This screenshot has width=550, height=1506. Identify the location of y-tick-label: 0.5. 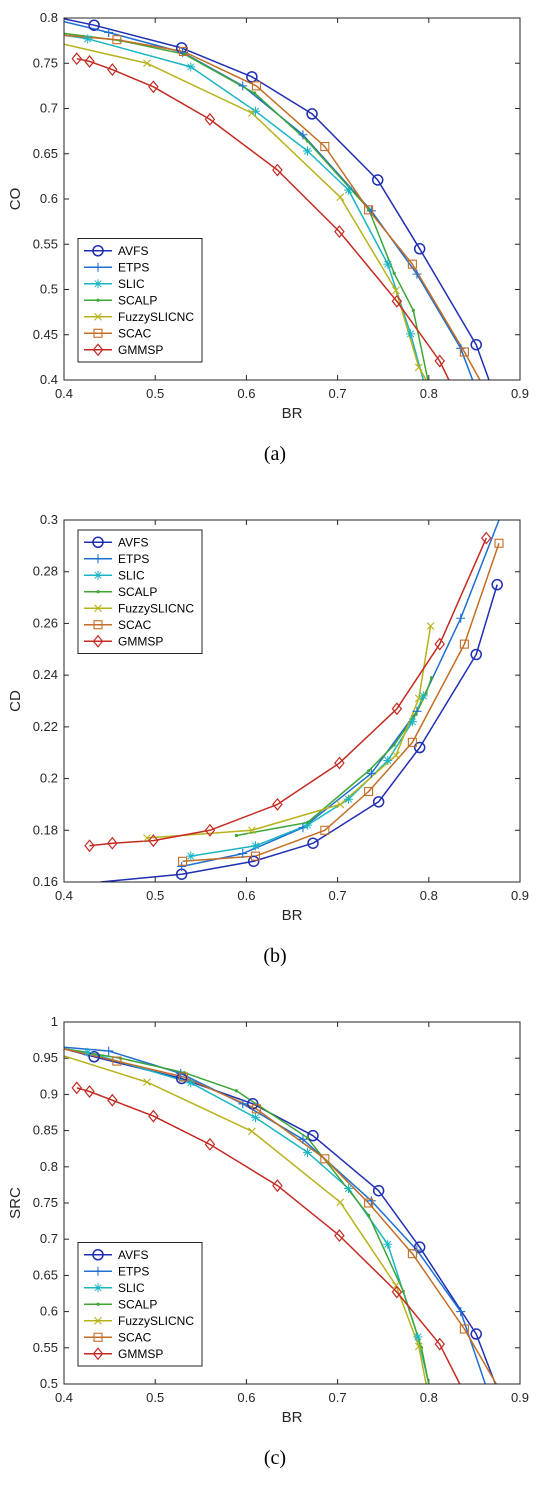
(49, 289).